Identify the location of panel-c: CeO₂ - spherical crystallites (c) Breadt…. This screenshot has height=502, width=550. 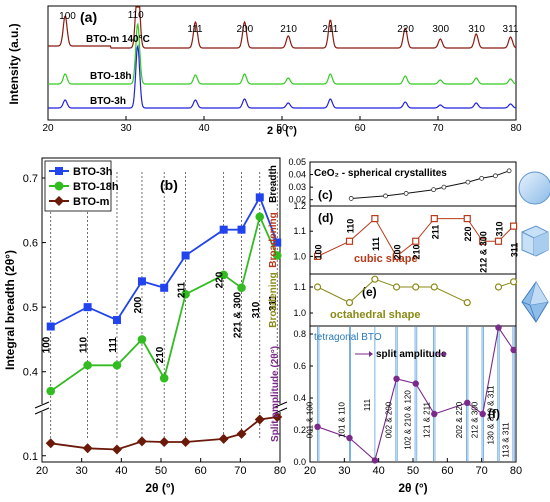
(392, 182).